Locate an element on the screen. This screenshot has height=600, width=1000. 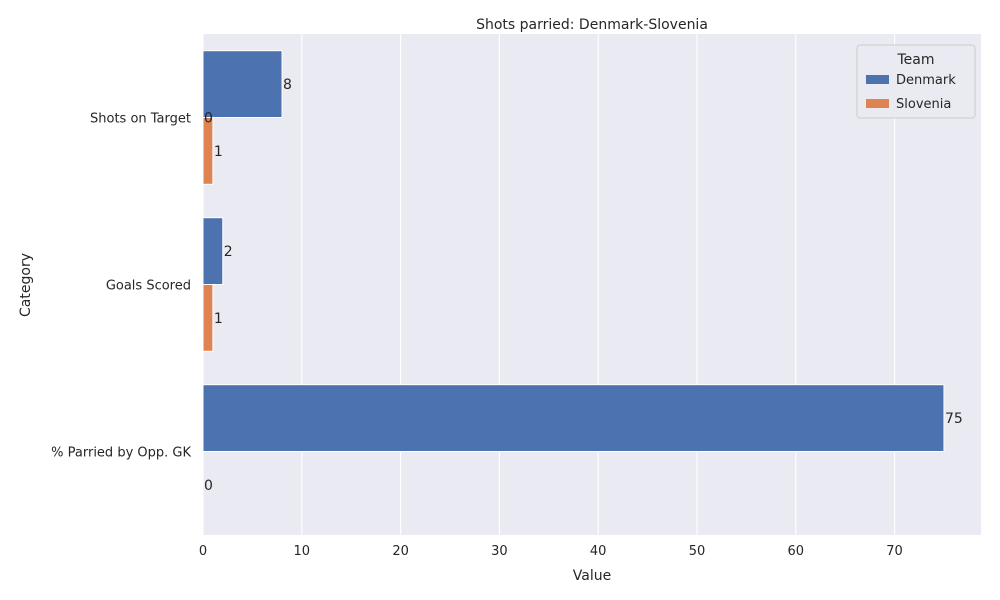
legend-label-slovenia: Slovenia is located at coordinates (923, 104).